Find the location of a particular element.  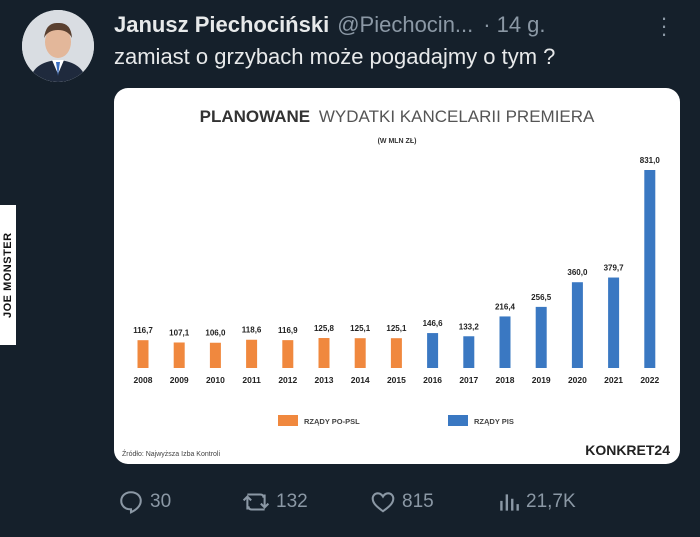

category-label-2008: 2008 is located at coordinates (143, 380).